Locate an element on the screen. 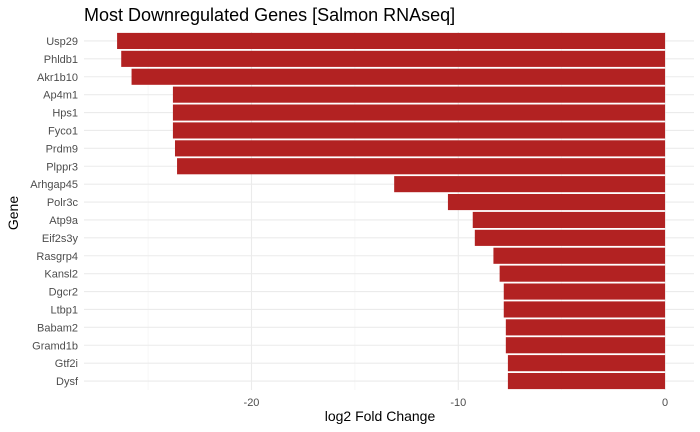 This screenshot has width=700, height=432. bar-prdm9 is located at coordinates (420, 148).